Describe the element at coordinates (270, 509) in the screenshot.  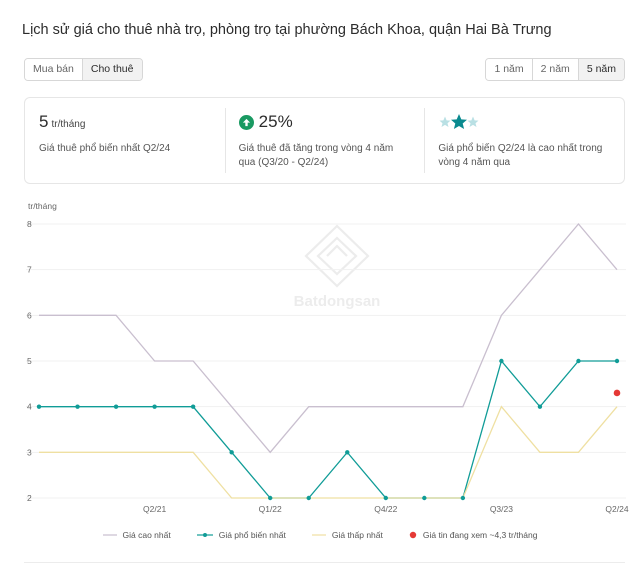
I see `x-tick-label-Q1-22: Q1/22` at that location.